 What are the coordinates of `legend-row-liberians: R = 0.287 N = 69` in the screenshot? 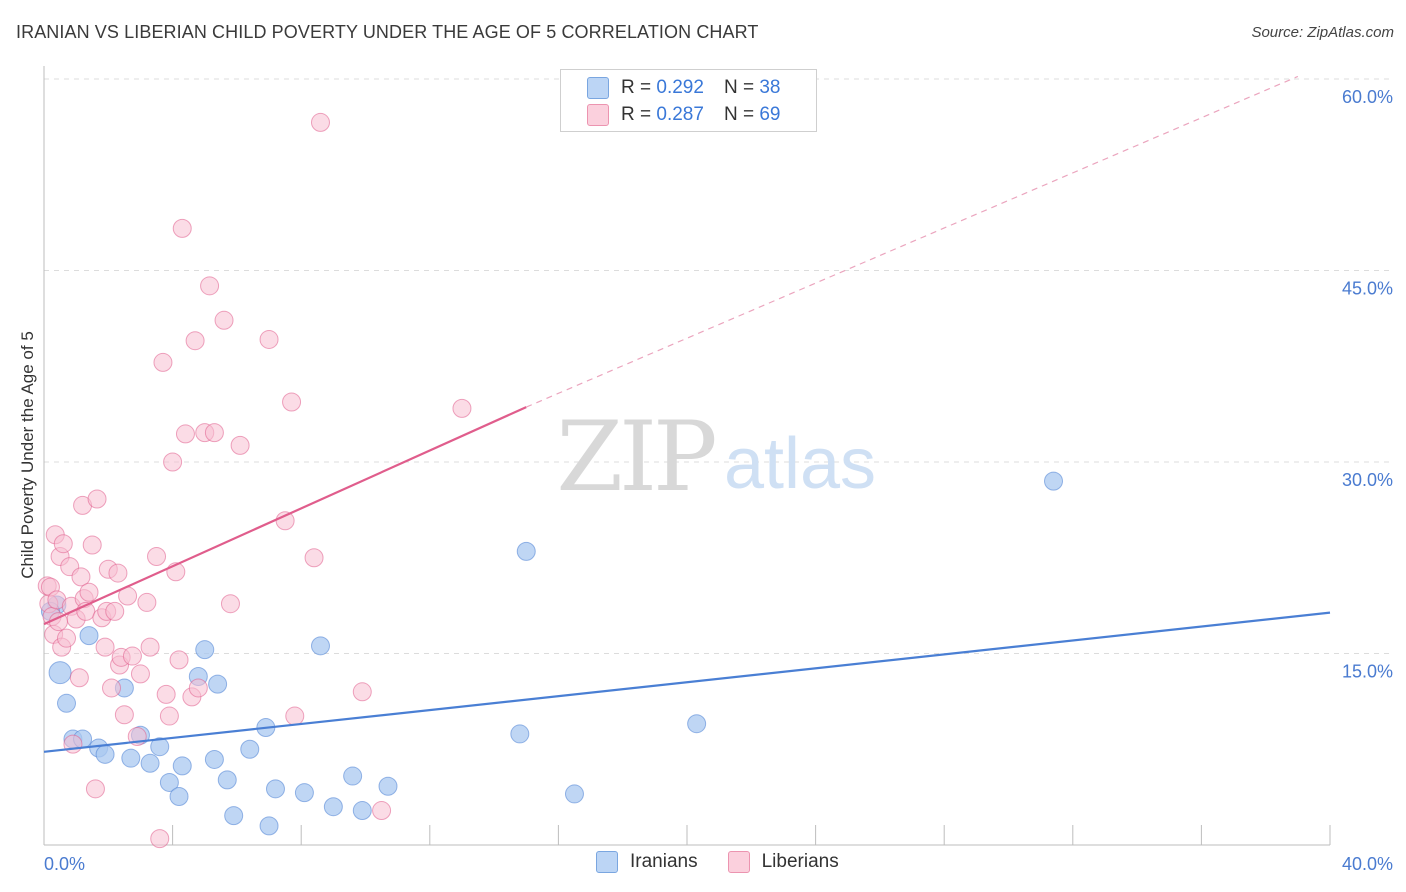 It's located at (683, 115).